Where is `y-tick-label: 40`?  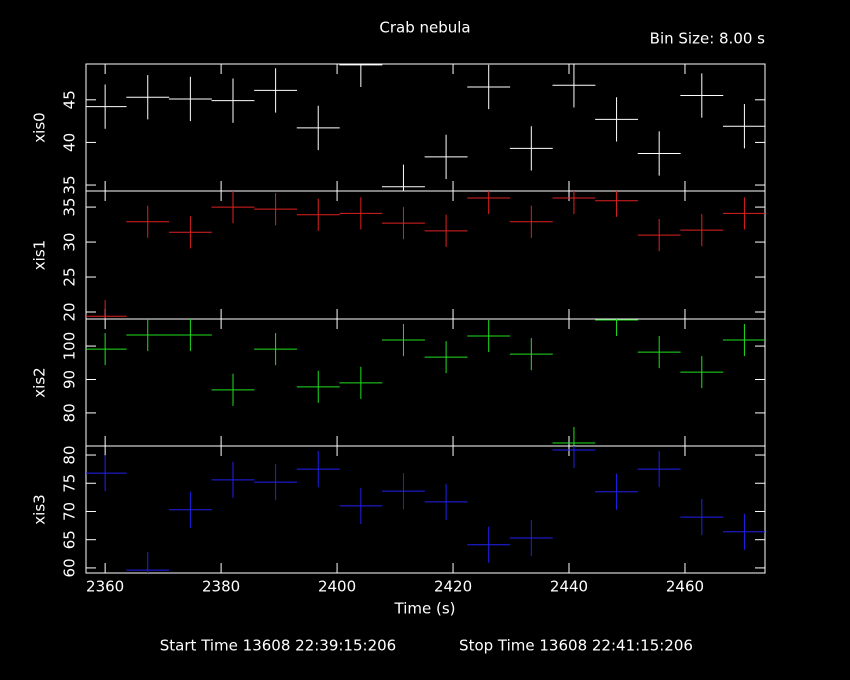
y-tick-label: 40 is located at coordinates (70, 142).